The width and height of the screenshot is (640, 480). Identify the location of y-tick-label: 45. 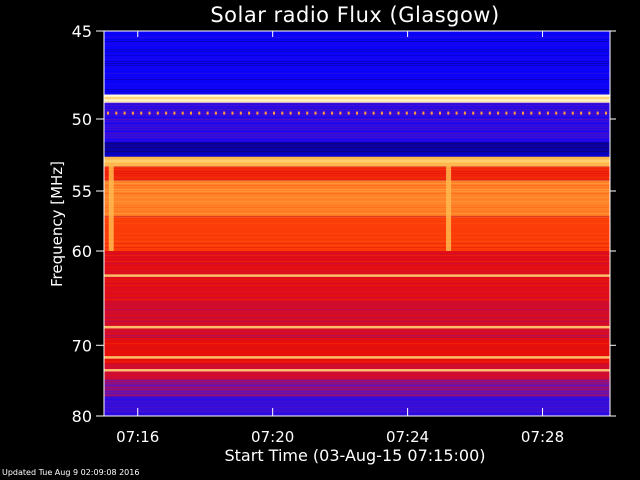
(82, 31).